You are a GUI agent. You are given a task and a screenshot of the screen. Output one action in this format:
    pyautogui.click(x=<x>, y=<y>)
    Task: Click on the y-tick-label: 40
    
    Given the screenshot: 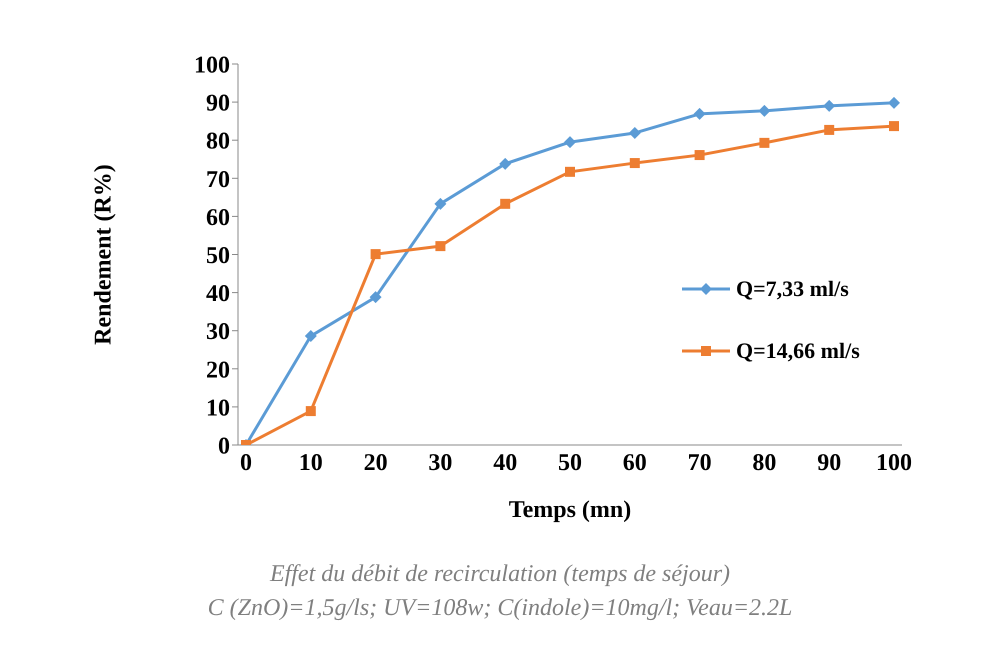 What is the action you would take?
    pyautogui.click(x=218, y=294)
    